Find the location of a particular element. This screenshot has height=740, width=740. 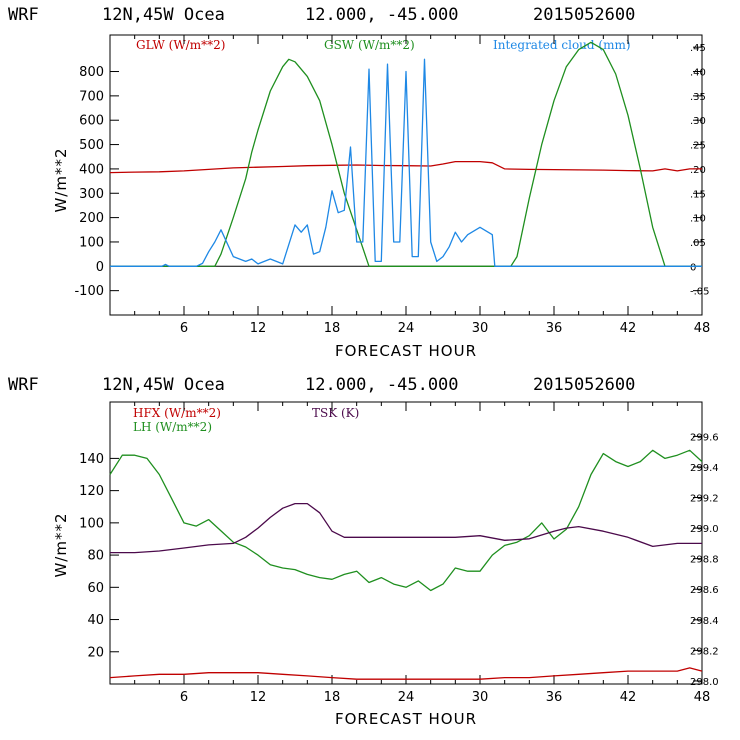

top-y2-tick-label: .10 is located at coordinates (698, 219).